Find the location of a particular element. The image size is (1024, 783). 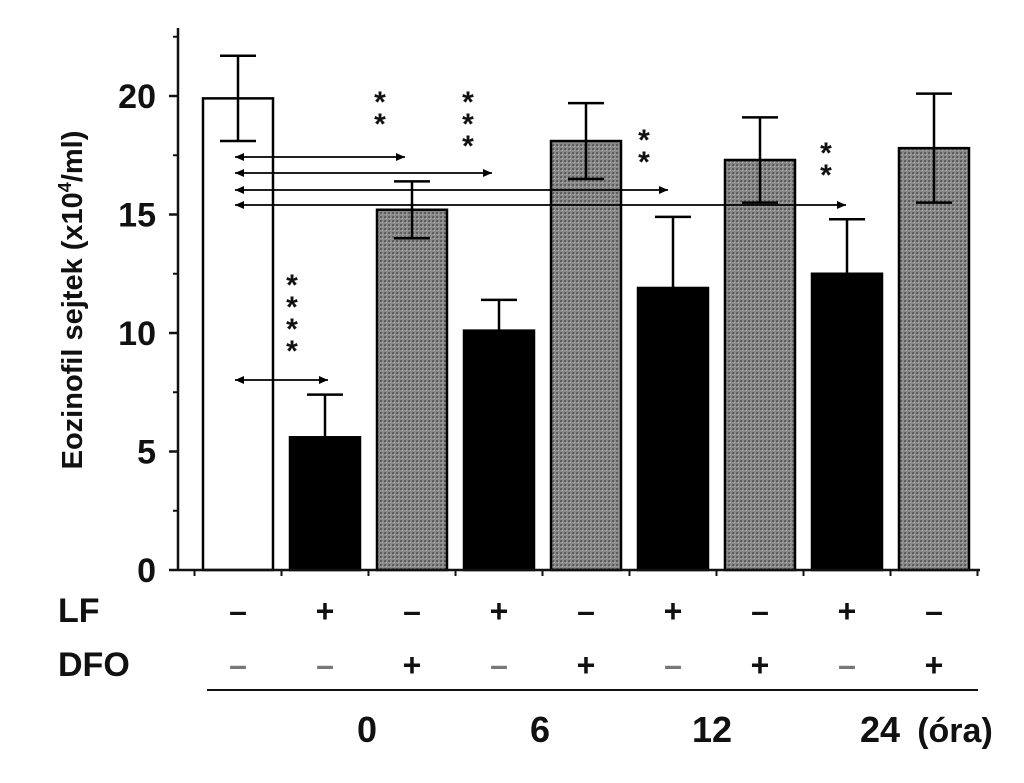

y-tick-label: 5 is located at coordinates (146, 453).